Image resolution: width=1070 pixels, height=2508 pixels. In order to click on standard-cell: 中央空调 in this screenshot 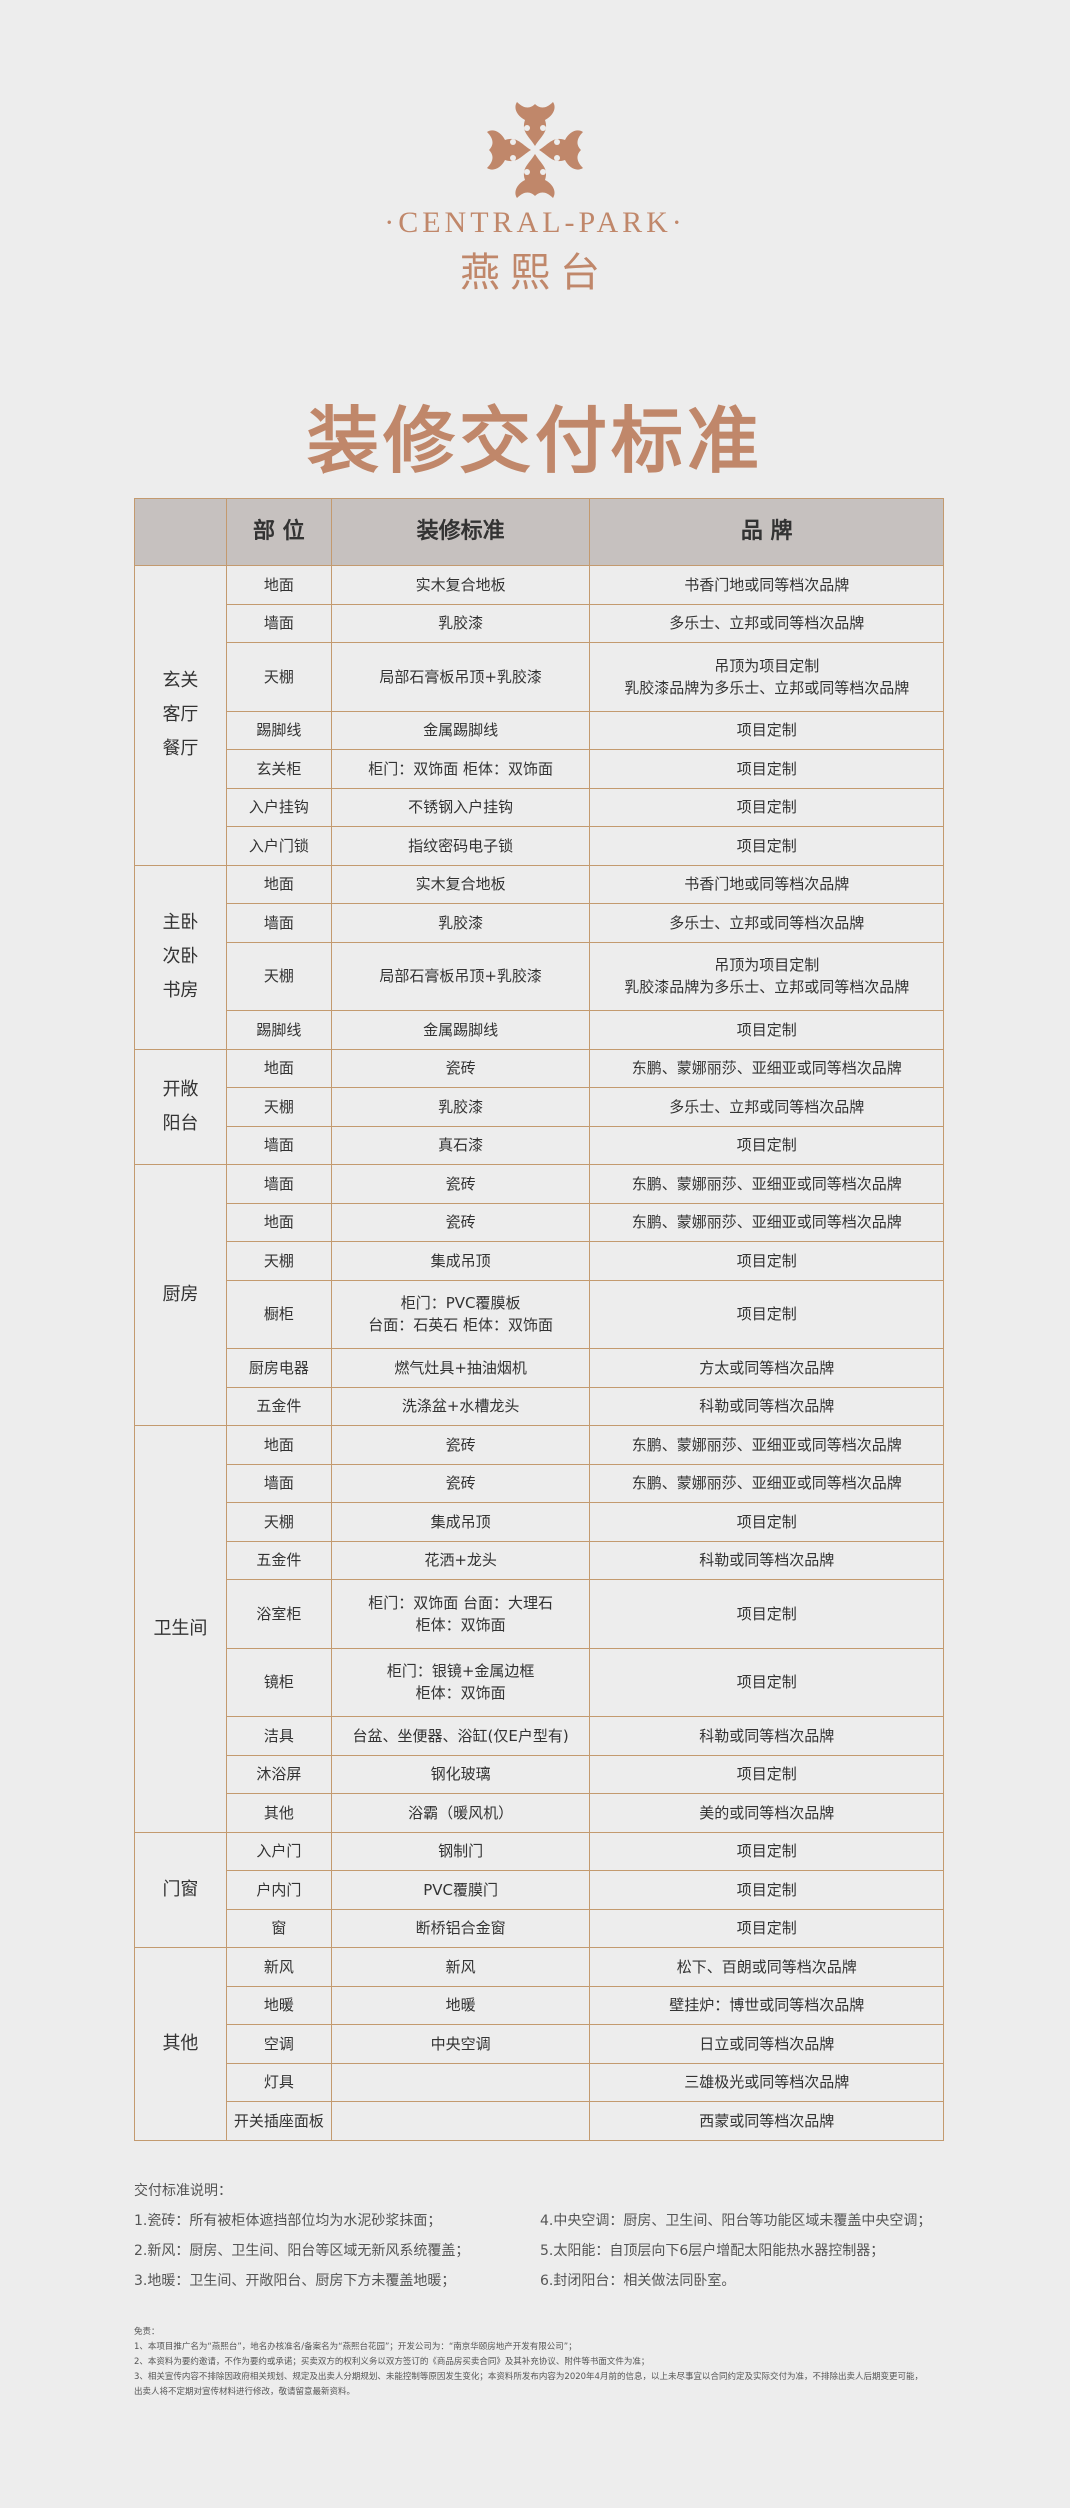, I will do `click(460, 2044)`.